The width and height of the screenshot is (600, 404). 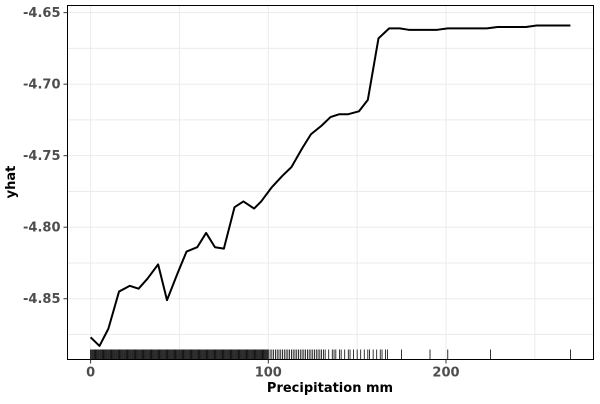 I want to click on y-tick-label: -4.80, so click(x=41, y=228).